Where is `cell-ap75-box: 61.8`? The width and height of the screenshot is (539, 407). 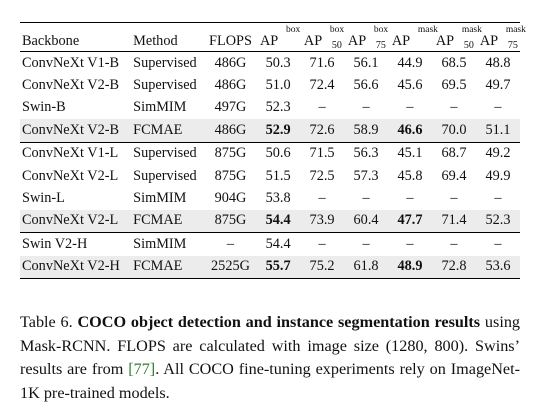 cell-ap75-box: 61.8 is located at coordinates (366, 267).